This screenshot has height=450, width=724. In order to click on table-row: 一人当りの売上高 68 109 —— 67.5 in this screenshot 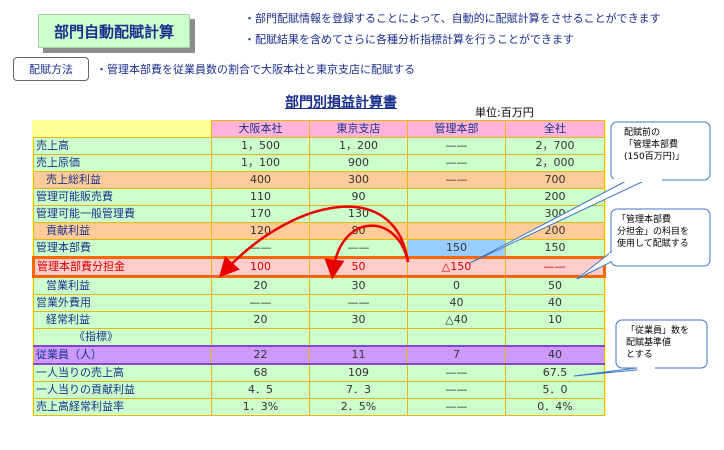, I will do `click(319, 372)`.